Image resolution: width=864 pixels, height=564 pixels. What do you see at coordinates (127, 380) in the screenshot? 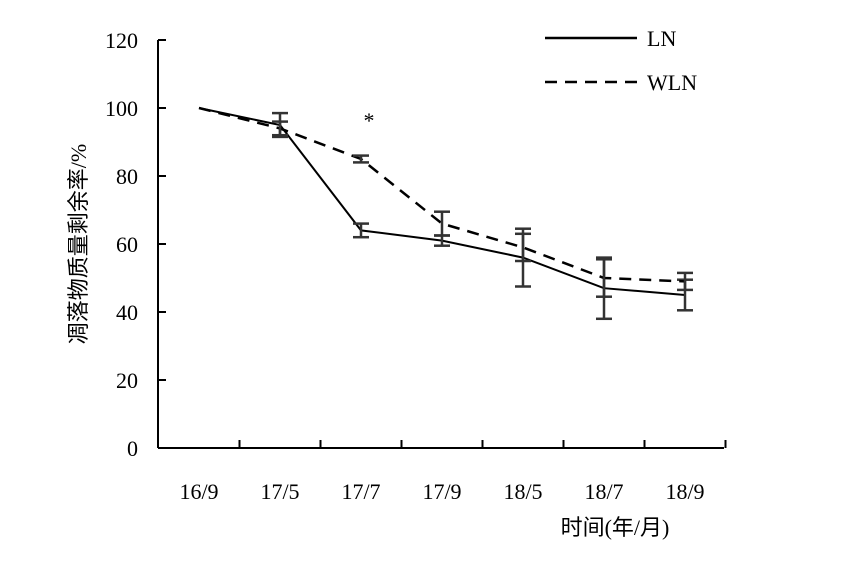
I see `y-tick-label: 20` at bounding box center [127, 380].